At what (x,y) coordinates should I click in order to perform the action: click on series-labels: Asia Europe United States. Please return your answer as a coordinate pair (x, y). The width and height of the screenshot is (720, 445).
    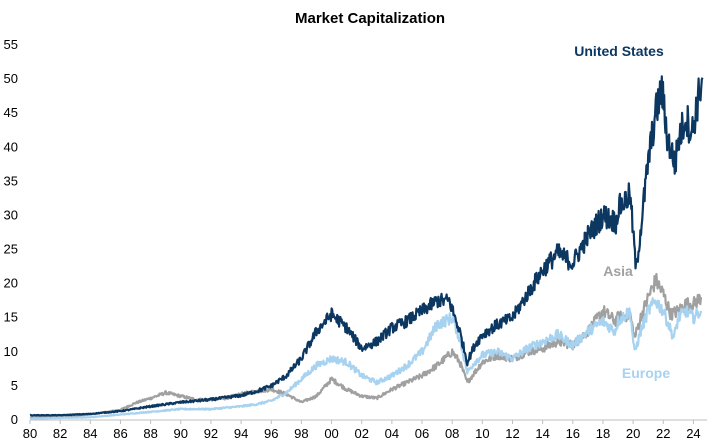
    Looking at the image, I should click on (622, 212).